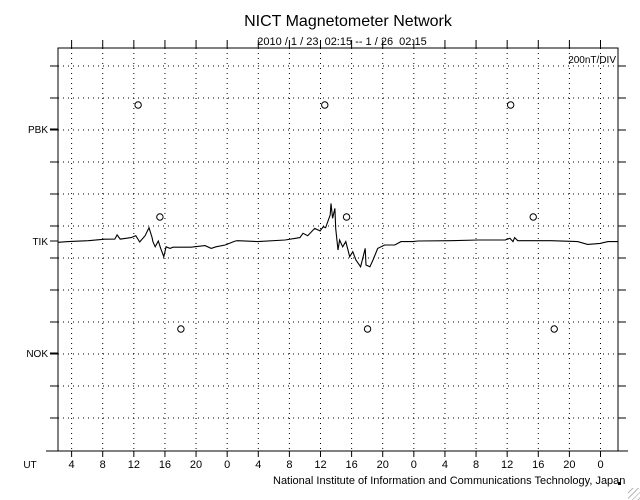 The image size is (640, 500). I want to click on station-label-nok: NOK, so click(37, 354).